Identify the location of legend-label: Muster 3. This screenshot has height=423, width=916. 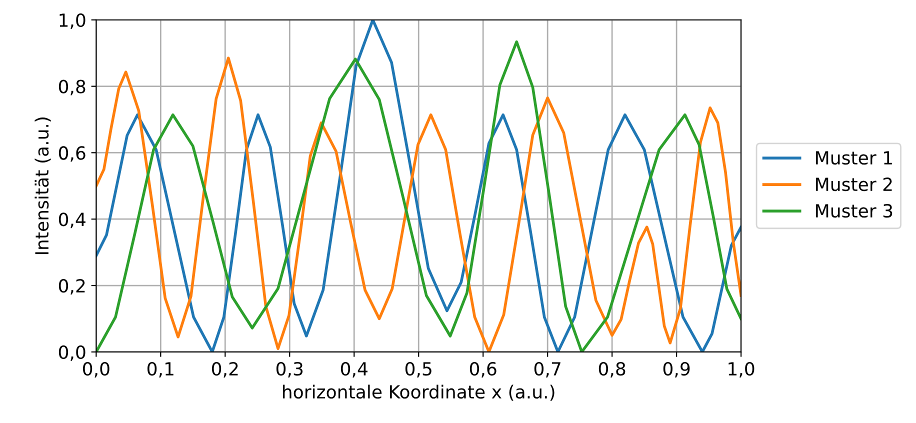
(854, 211).